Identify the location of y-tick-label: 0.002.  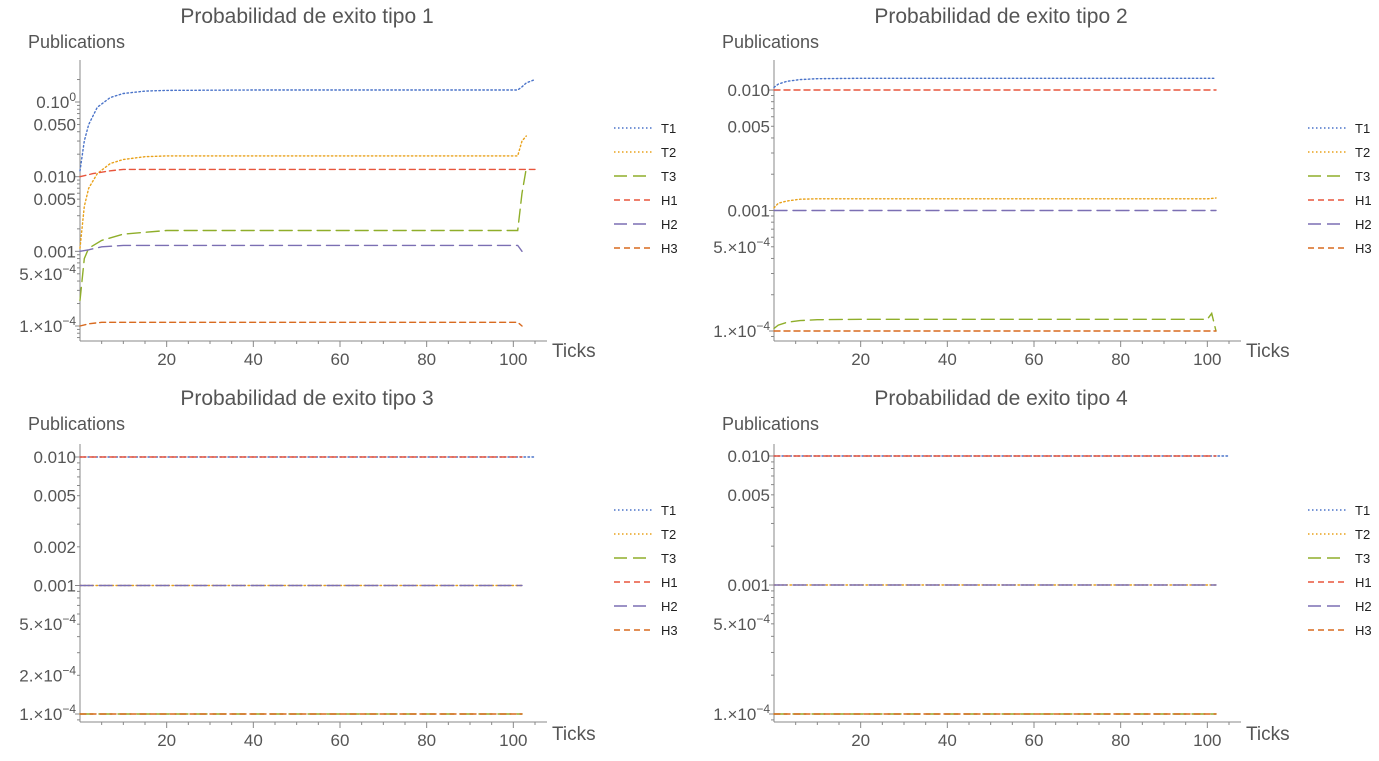
(54, 547).